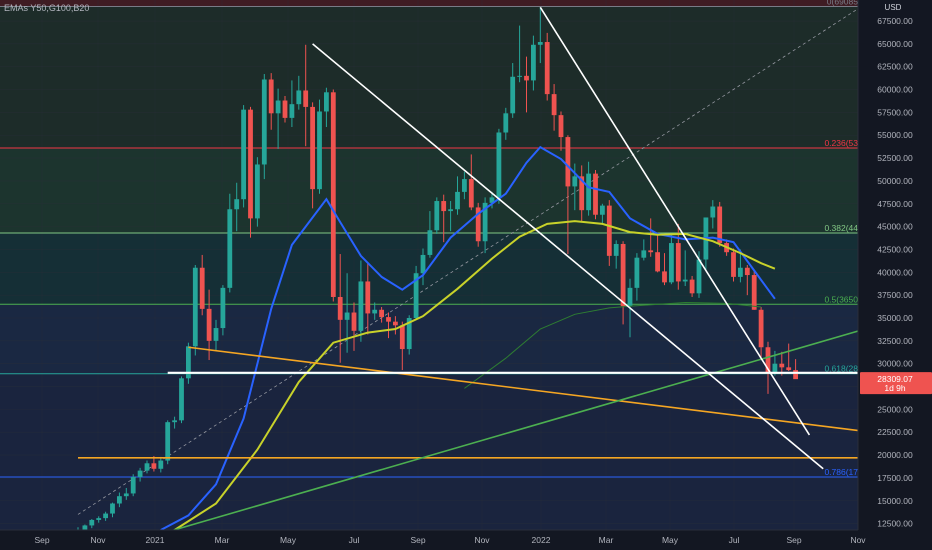  What do you see at coordinates (222, 540) in the screenshot?
I see `x-tick-label: Mar` at bounding box center [222, 540].